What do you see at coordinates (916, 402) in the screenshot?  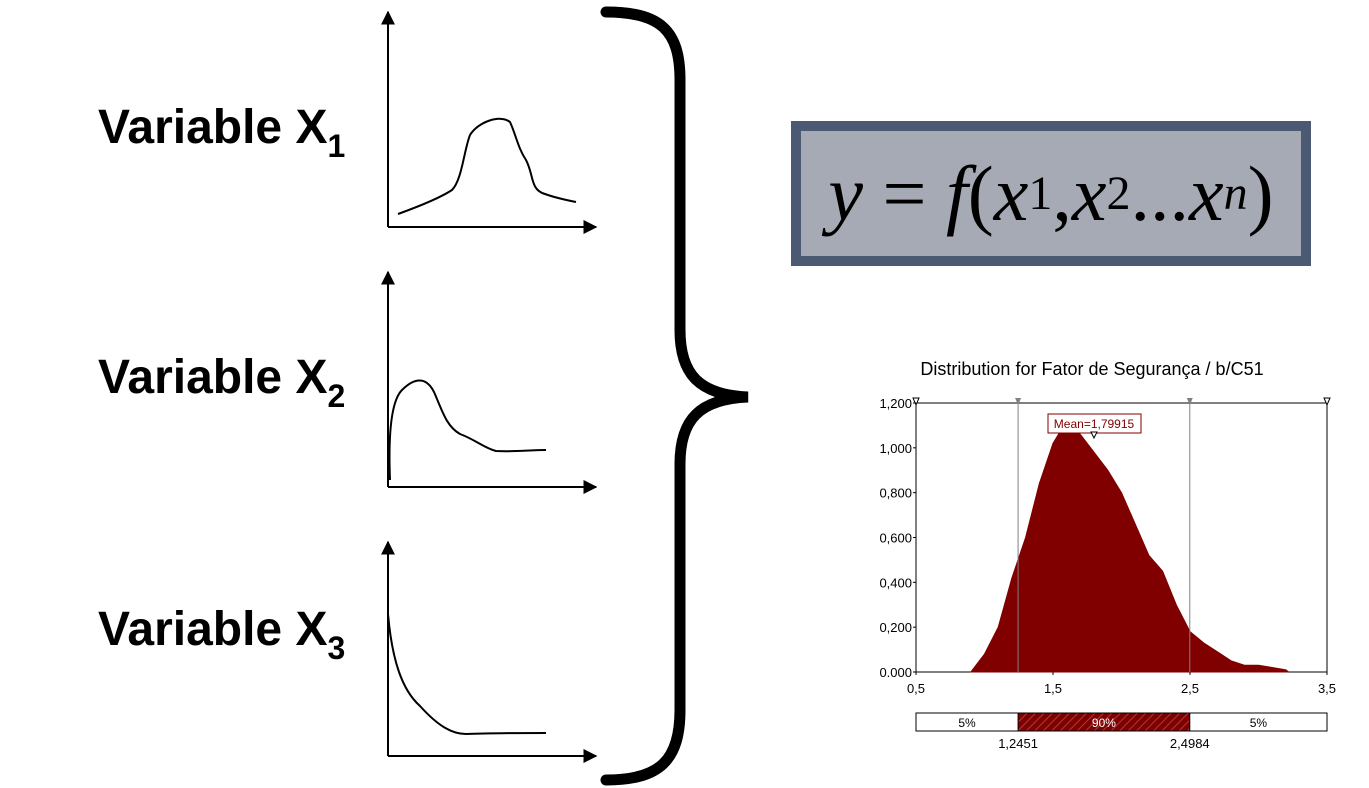 I see `left-limit-handle` at bounding box center [916, 402].